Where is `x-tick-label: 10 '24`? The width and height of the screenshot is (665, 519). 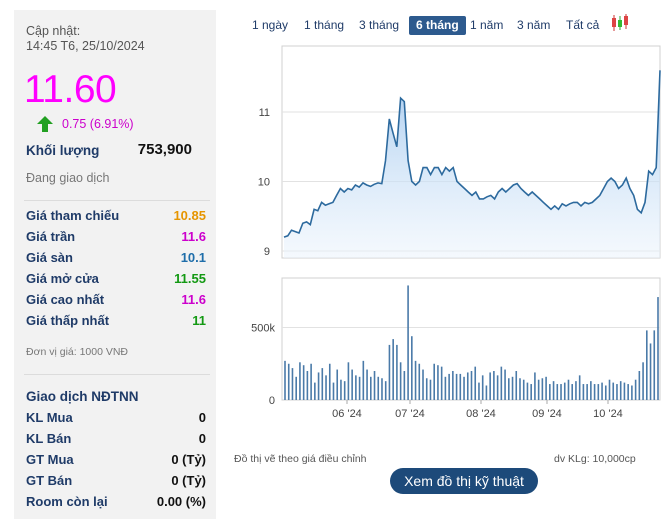 x-tick-label: 10 '24 is located at coordinates (608, 414).